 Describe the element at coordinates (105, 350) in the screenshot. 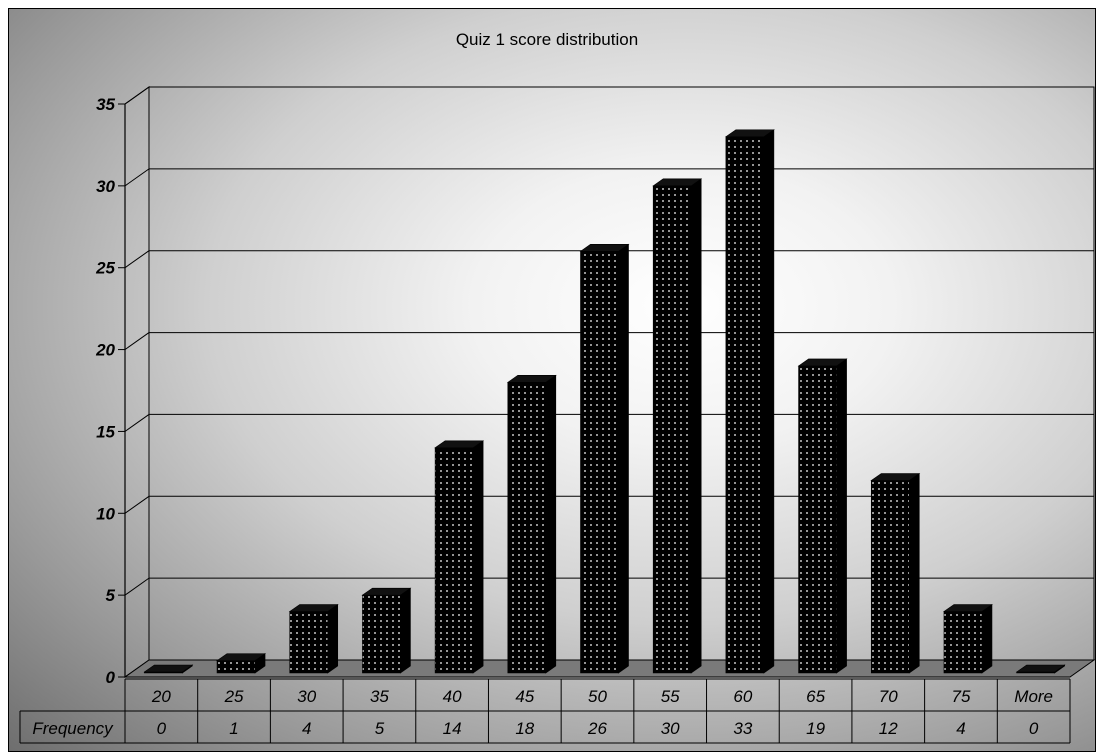

I see `y-tick-label: 20` at that location.